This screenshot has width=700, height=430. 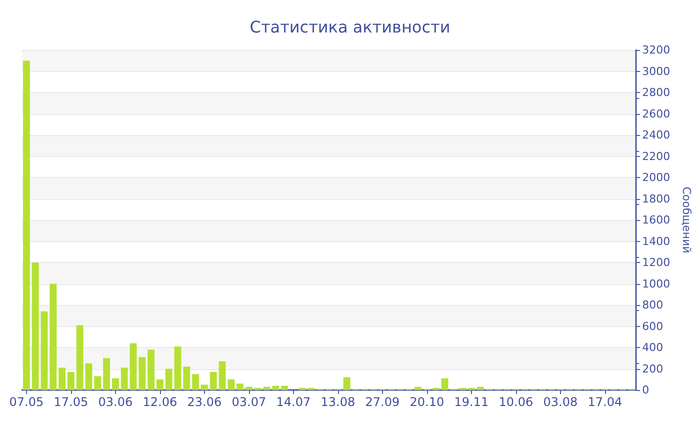 What do you see at coordinates (656, 199) in the screenshot?
I see `y-tick-label: 1800` at bounding box center [656, 199].